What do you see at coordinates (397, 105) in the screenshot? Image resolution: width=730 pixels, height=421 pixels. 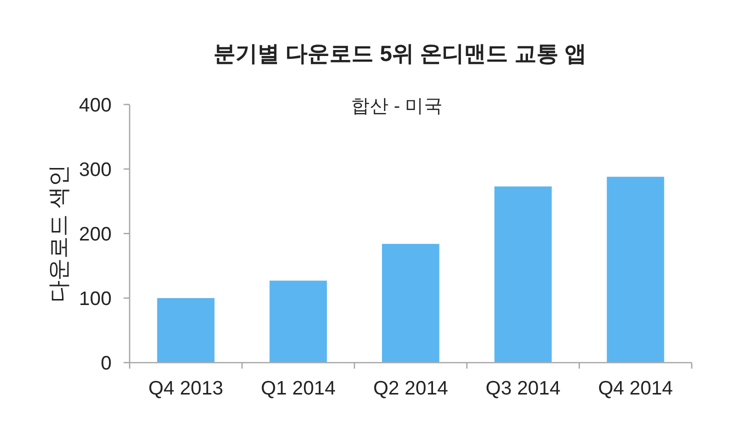 I see `subtitle: 합산 - 미국` at bounding box center [397, 105].